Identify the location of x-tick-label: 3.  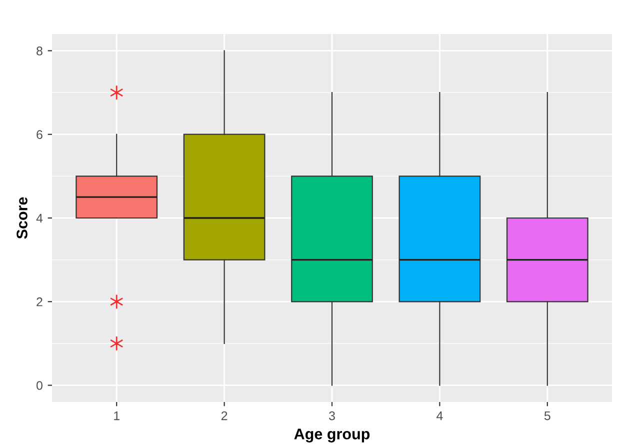
(332, 415).